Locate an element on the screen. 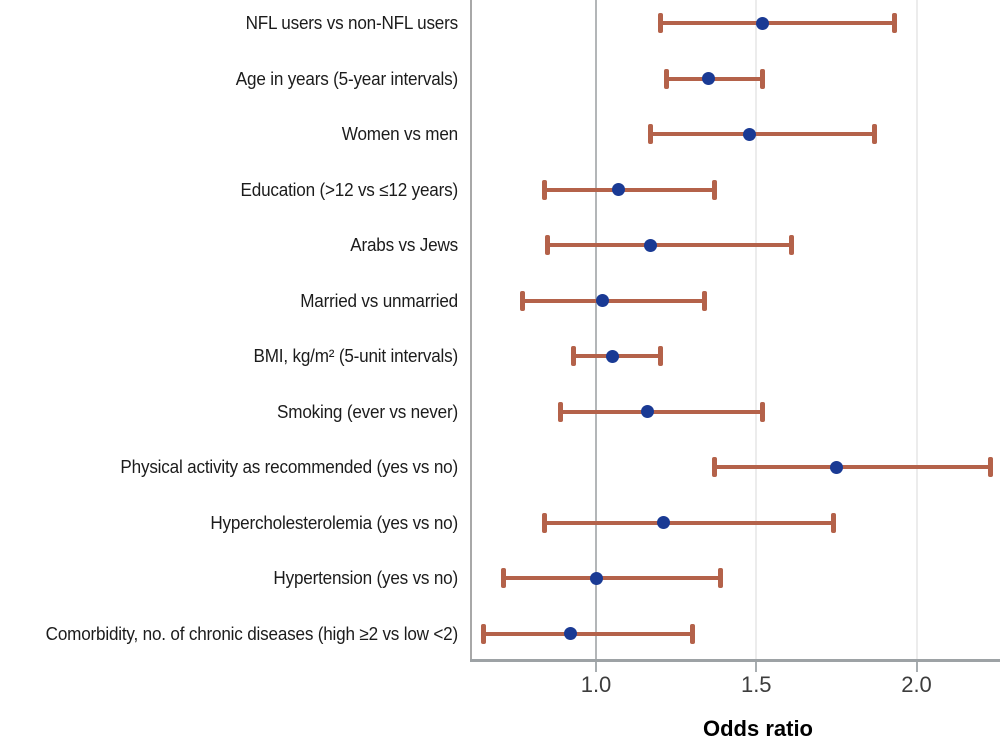  row-label: Arabs vs Jews is located at coordinates (404, 245).